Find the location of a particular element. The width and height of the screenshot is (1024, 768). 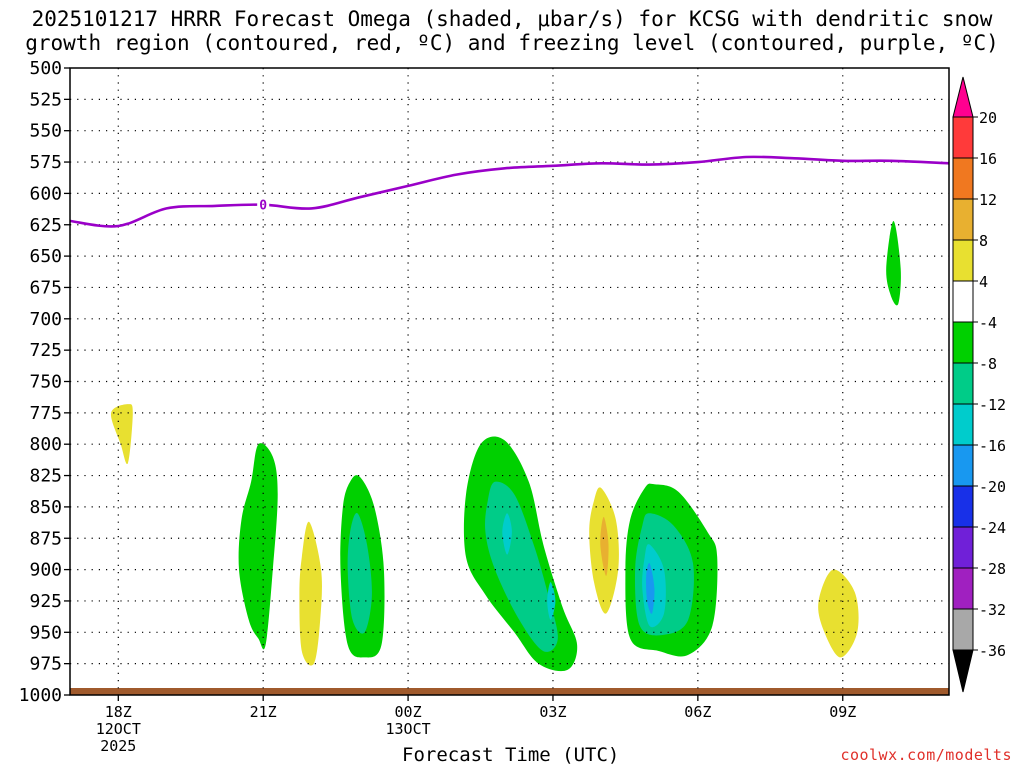

colorbar-label-10: -24 is located at coordinates (992, 528).